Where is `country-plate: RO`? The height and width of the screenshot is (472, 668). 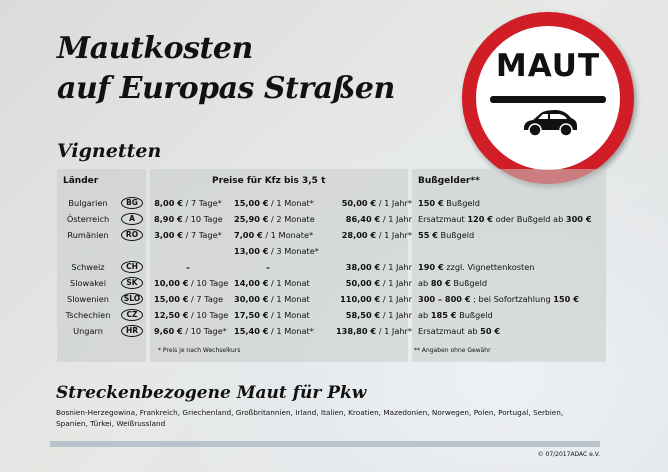
country-plate: RO is located at coordinates (132, 235).